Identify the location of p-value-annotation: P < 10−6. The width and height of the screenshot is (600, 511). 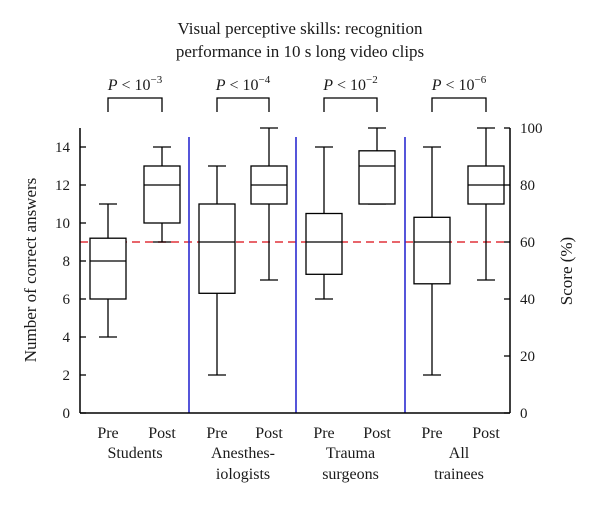
(459, 93).